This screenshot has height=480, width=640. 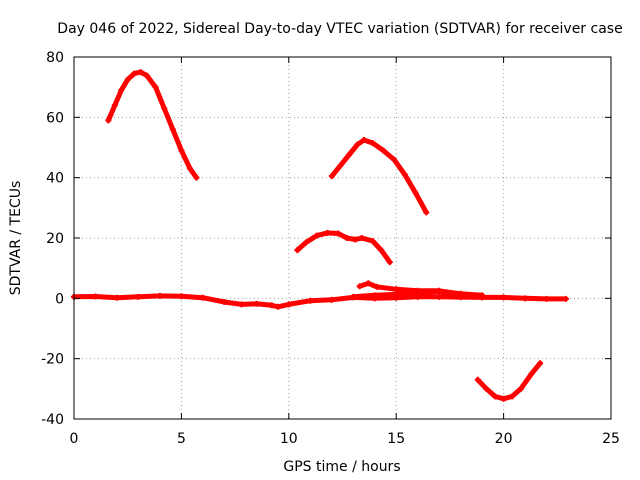 I want to click on y-tick-label: 0, so click(x=59, y=299).